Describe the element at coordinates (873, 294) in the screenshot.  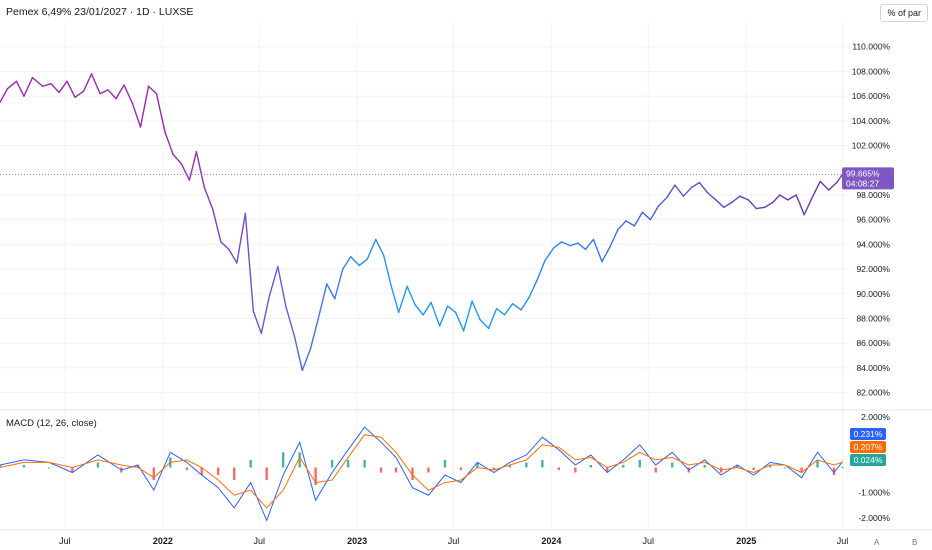
I see `price-tick-label: 90.000%` at that location.